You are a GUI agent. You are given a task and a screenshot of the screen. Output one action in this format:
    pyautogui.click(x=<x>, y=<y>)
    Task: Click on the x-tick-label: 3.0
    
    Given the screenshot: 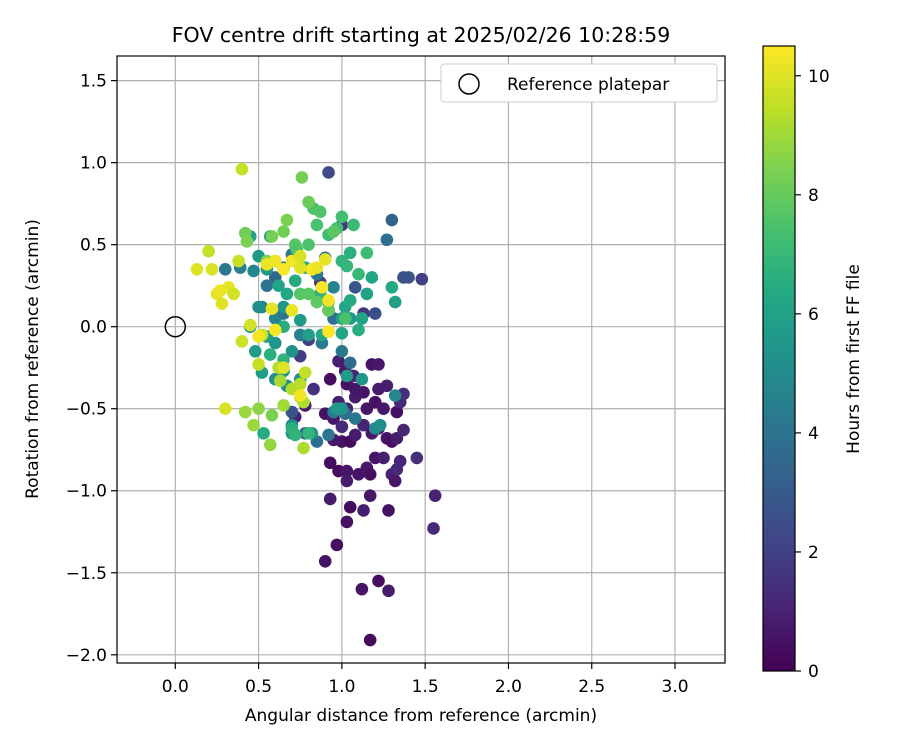 What is the action you would take?
    pyautogui.click(x=675, y=687)
    